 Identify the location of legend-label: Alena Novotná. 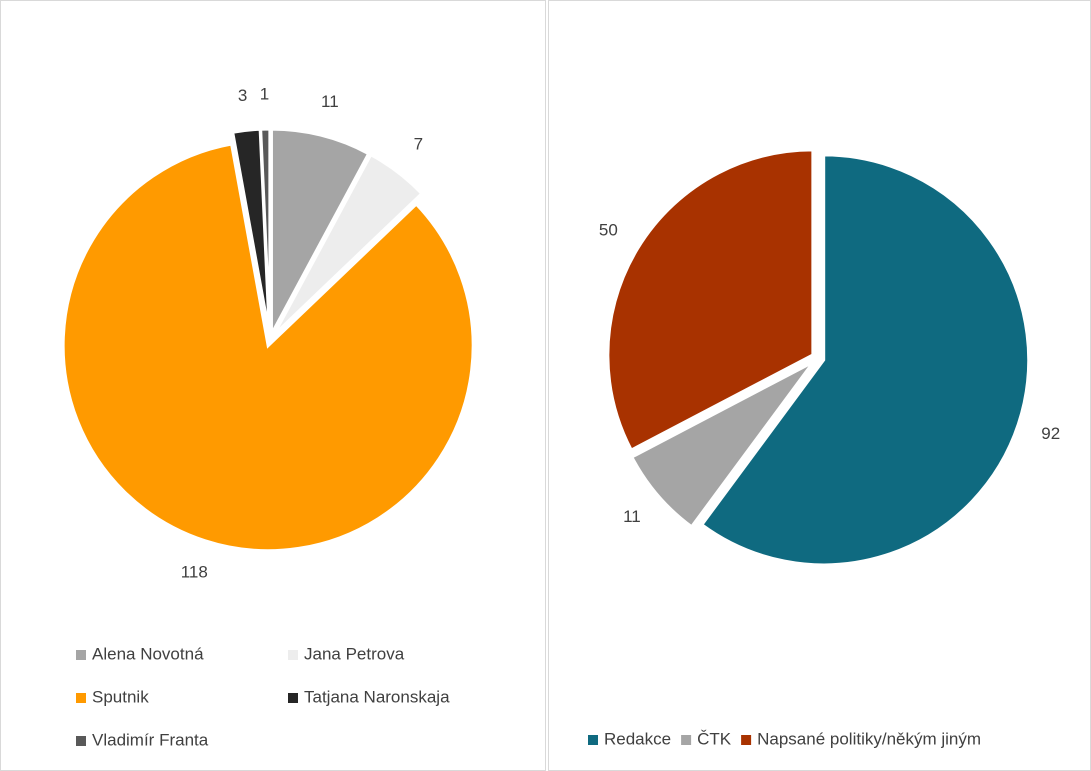
(148, 653).